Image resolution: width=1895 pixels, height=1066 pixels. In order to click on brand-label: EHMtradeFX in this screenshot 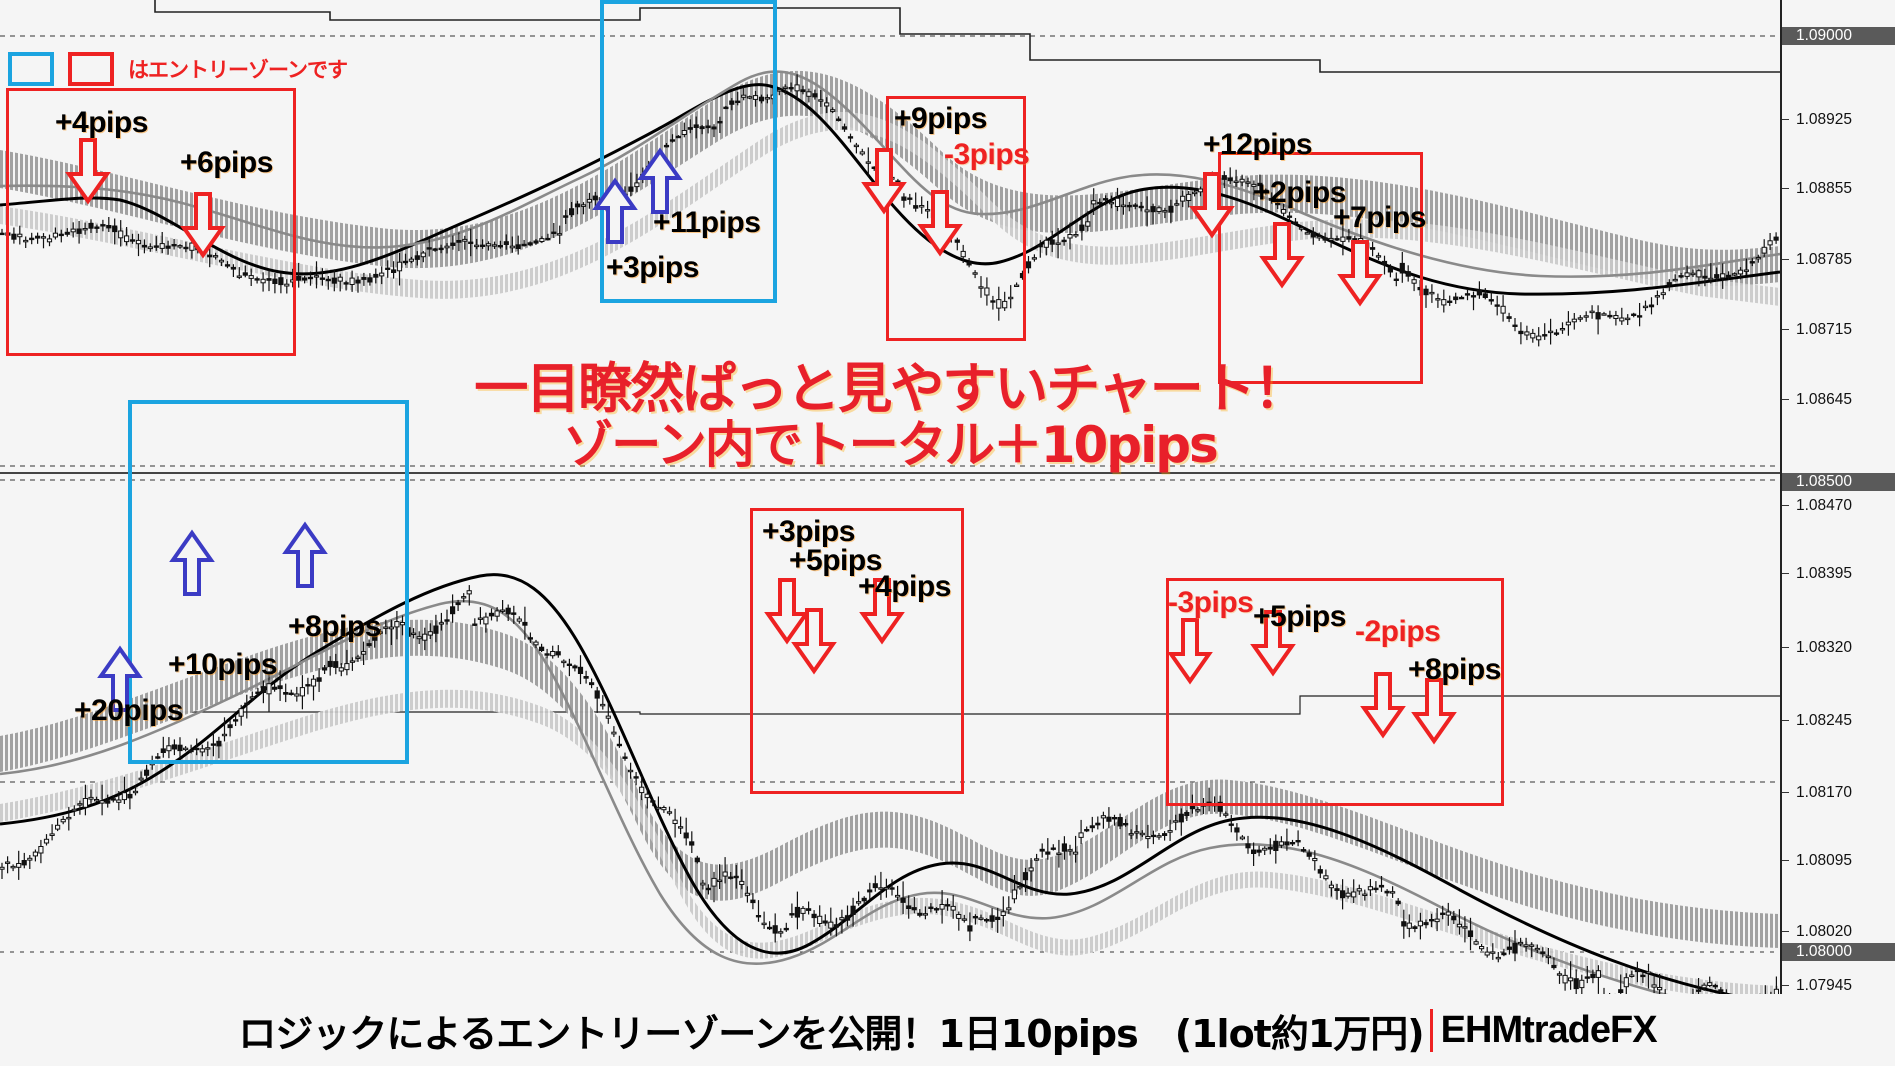, I will do `click(1543, 1030)`.